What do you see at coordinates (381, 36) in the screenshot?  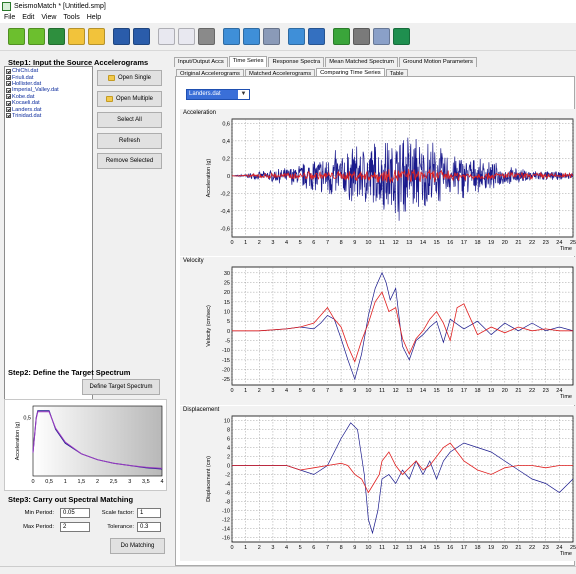 I see `link-icon` at bounding box center [381, 36].